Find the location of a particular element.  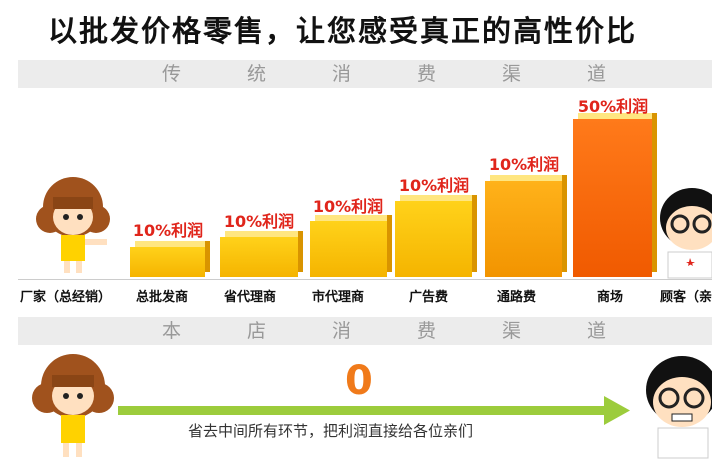

step-label: 广告费 is located at coordinates (429, 297).